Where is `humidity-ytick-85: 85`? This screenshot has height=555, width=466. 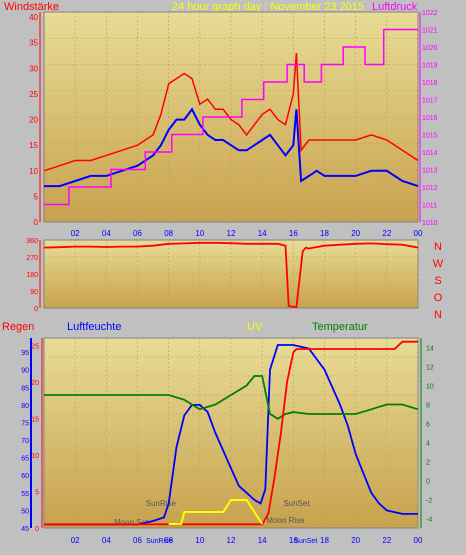
humidity-ytick-85: 85 is located at coordinates (25, 388).